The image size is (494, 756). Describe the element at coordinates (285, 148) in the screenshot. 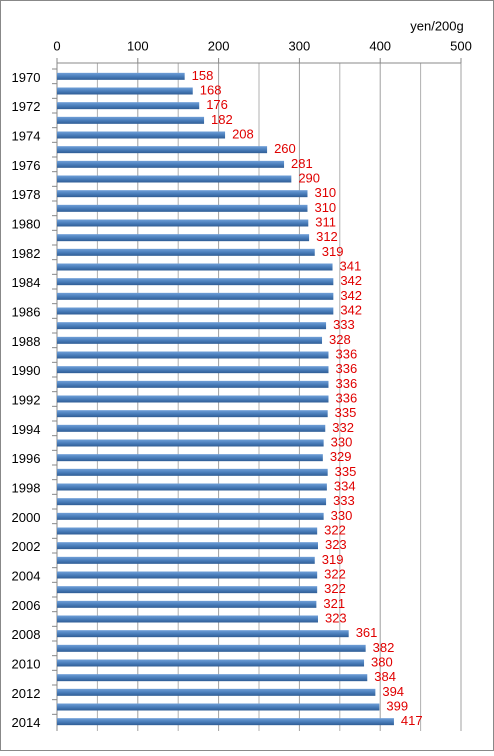

I see `value-label: 260` at that location.